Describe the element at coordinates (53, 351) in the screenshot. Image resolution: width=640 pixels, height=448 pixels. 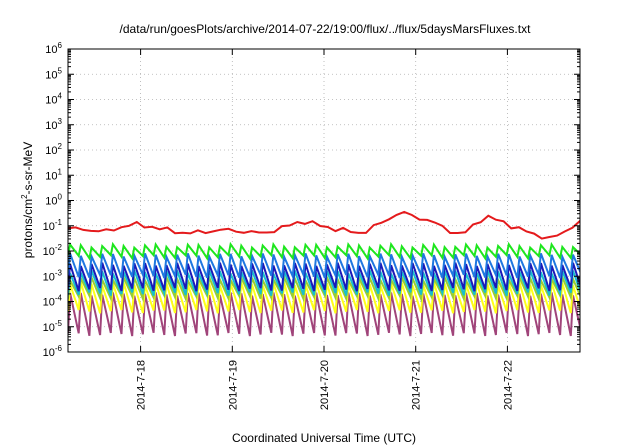
I see `y-tick-label: 10⁻⁶` at that location.